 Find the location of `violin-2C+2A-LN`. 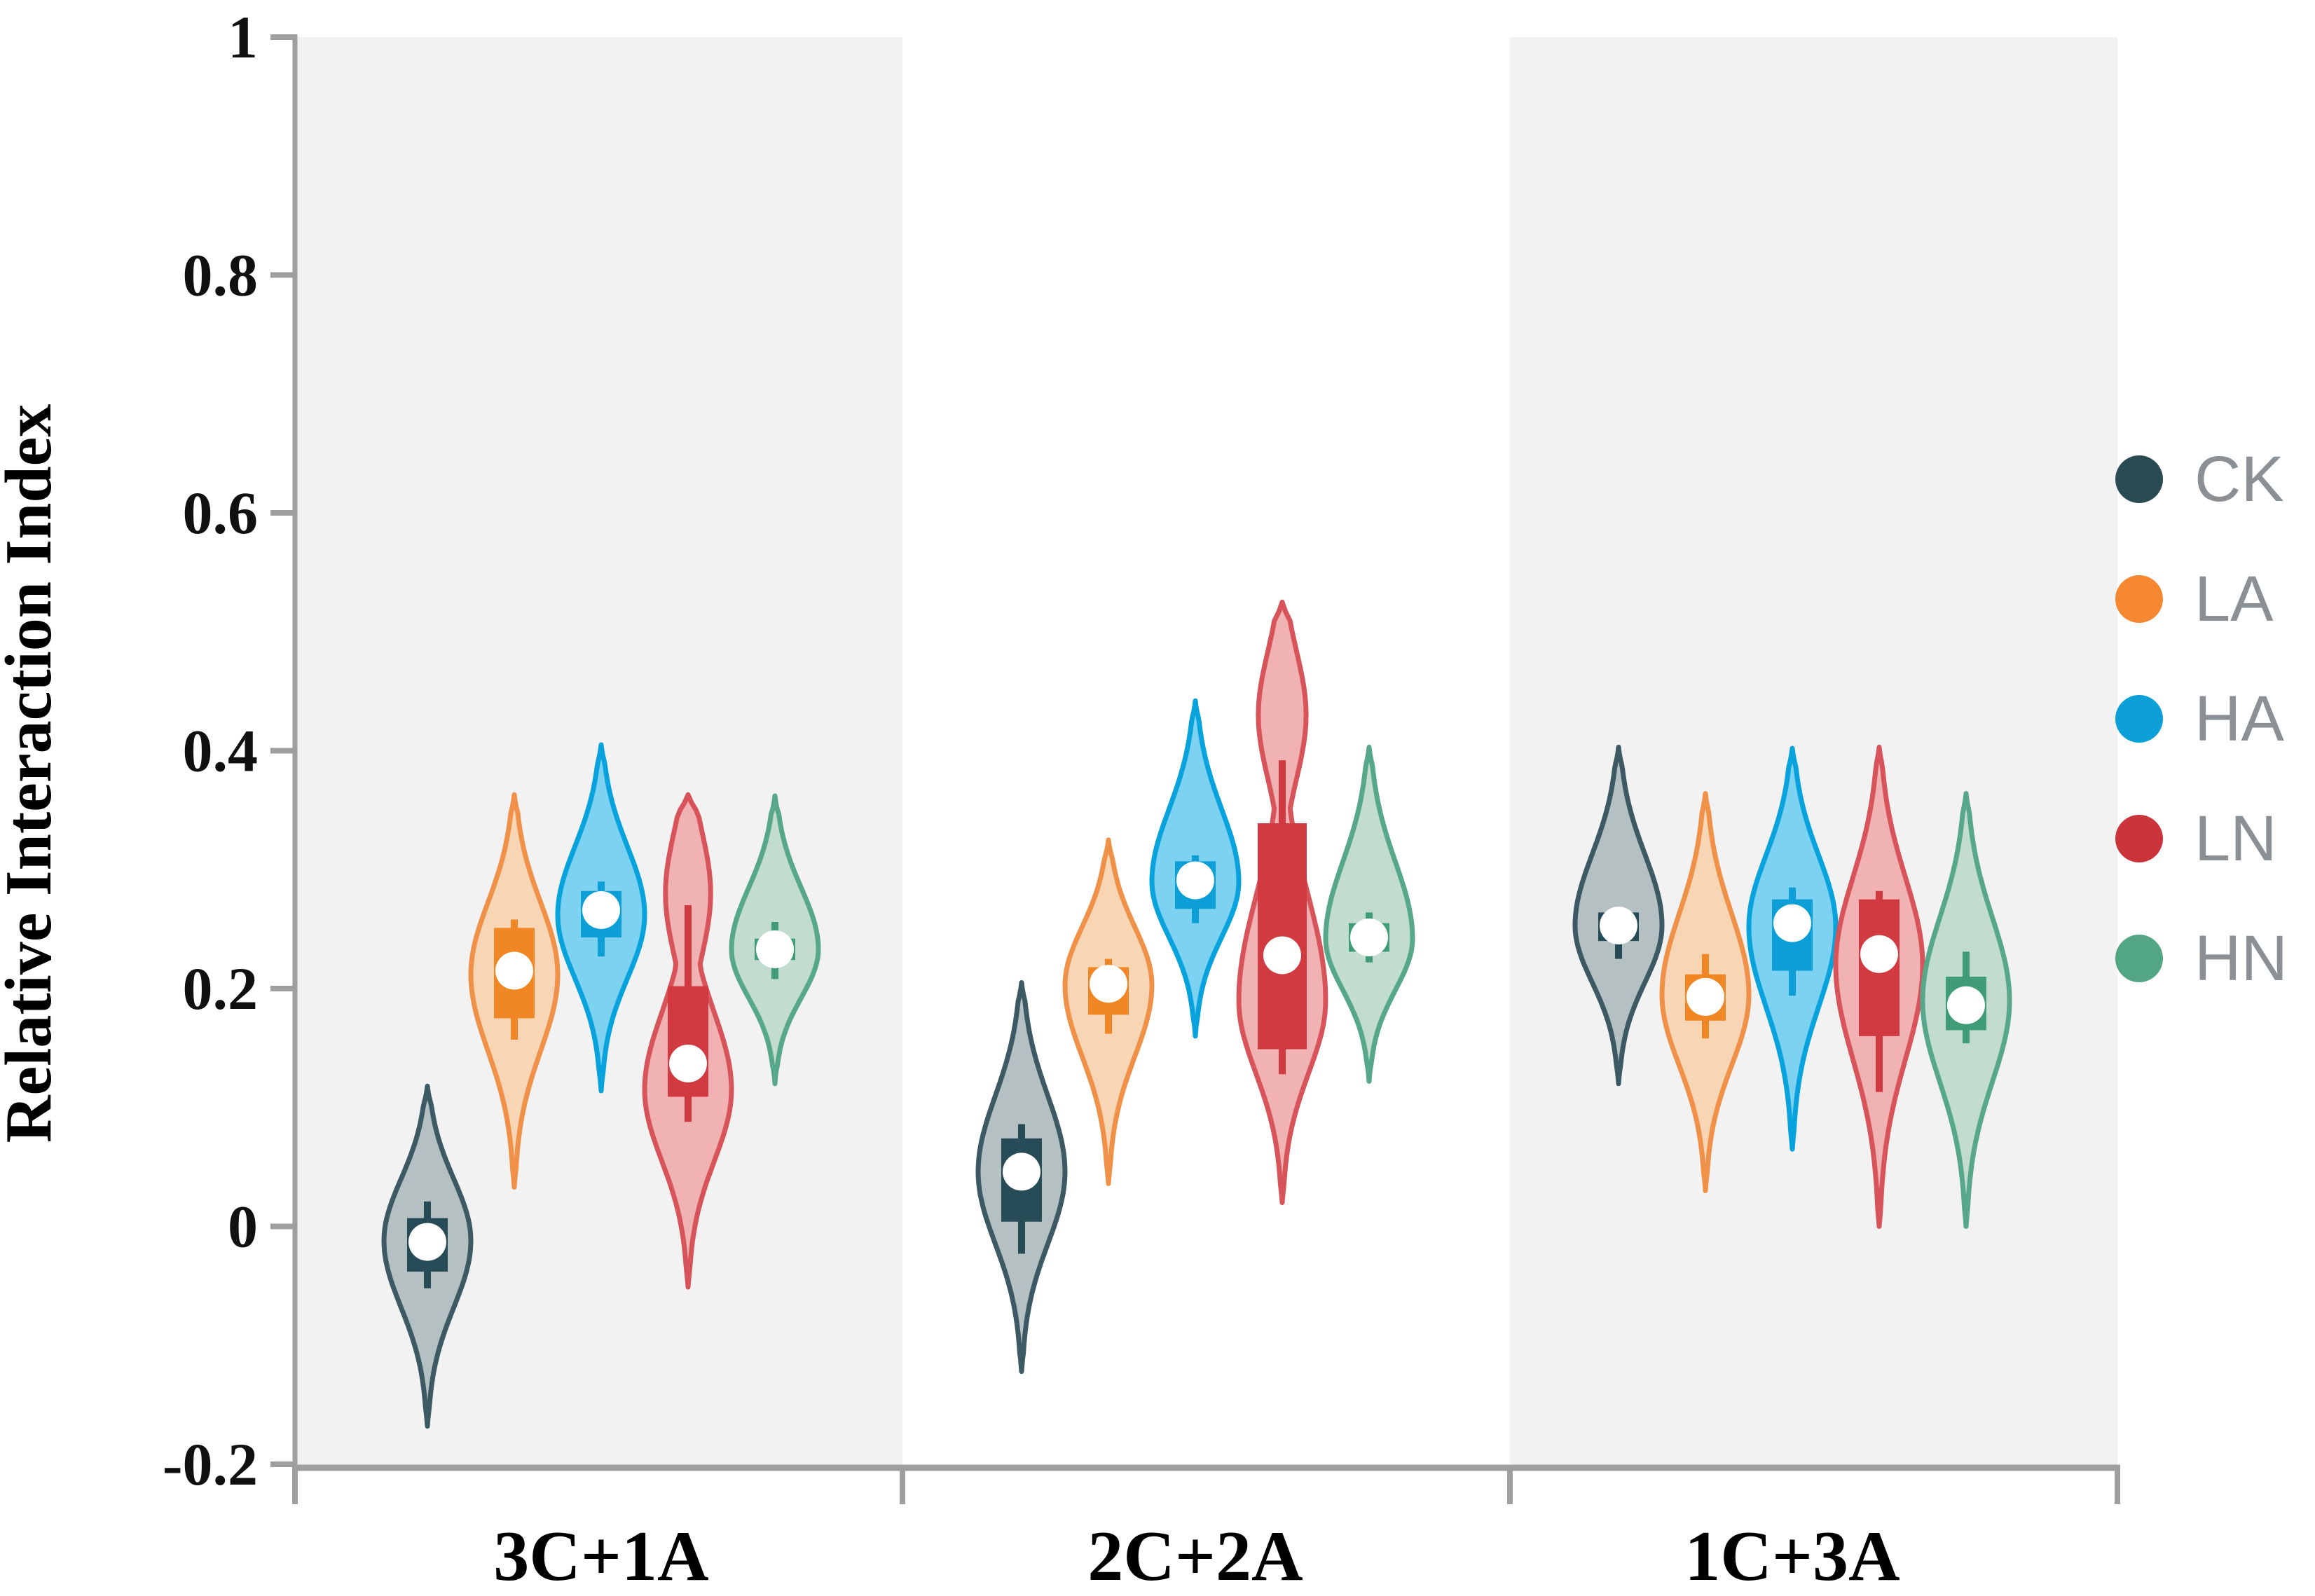

violin-2C+2A-LN is located at coordinates (1282, 902).